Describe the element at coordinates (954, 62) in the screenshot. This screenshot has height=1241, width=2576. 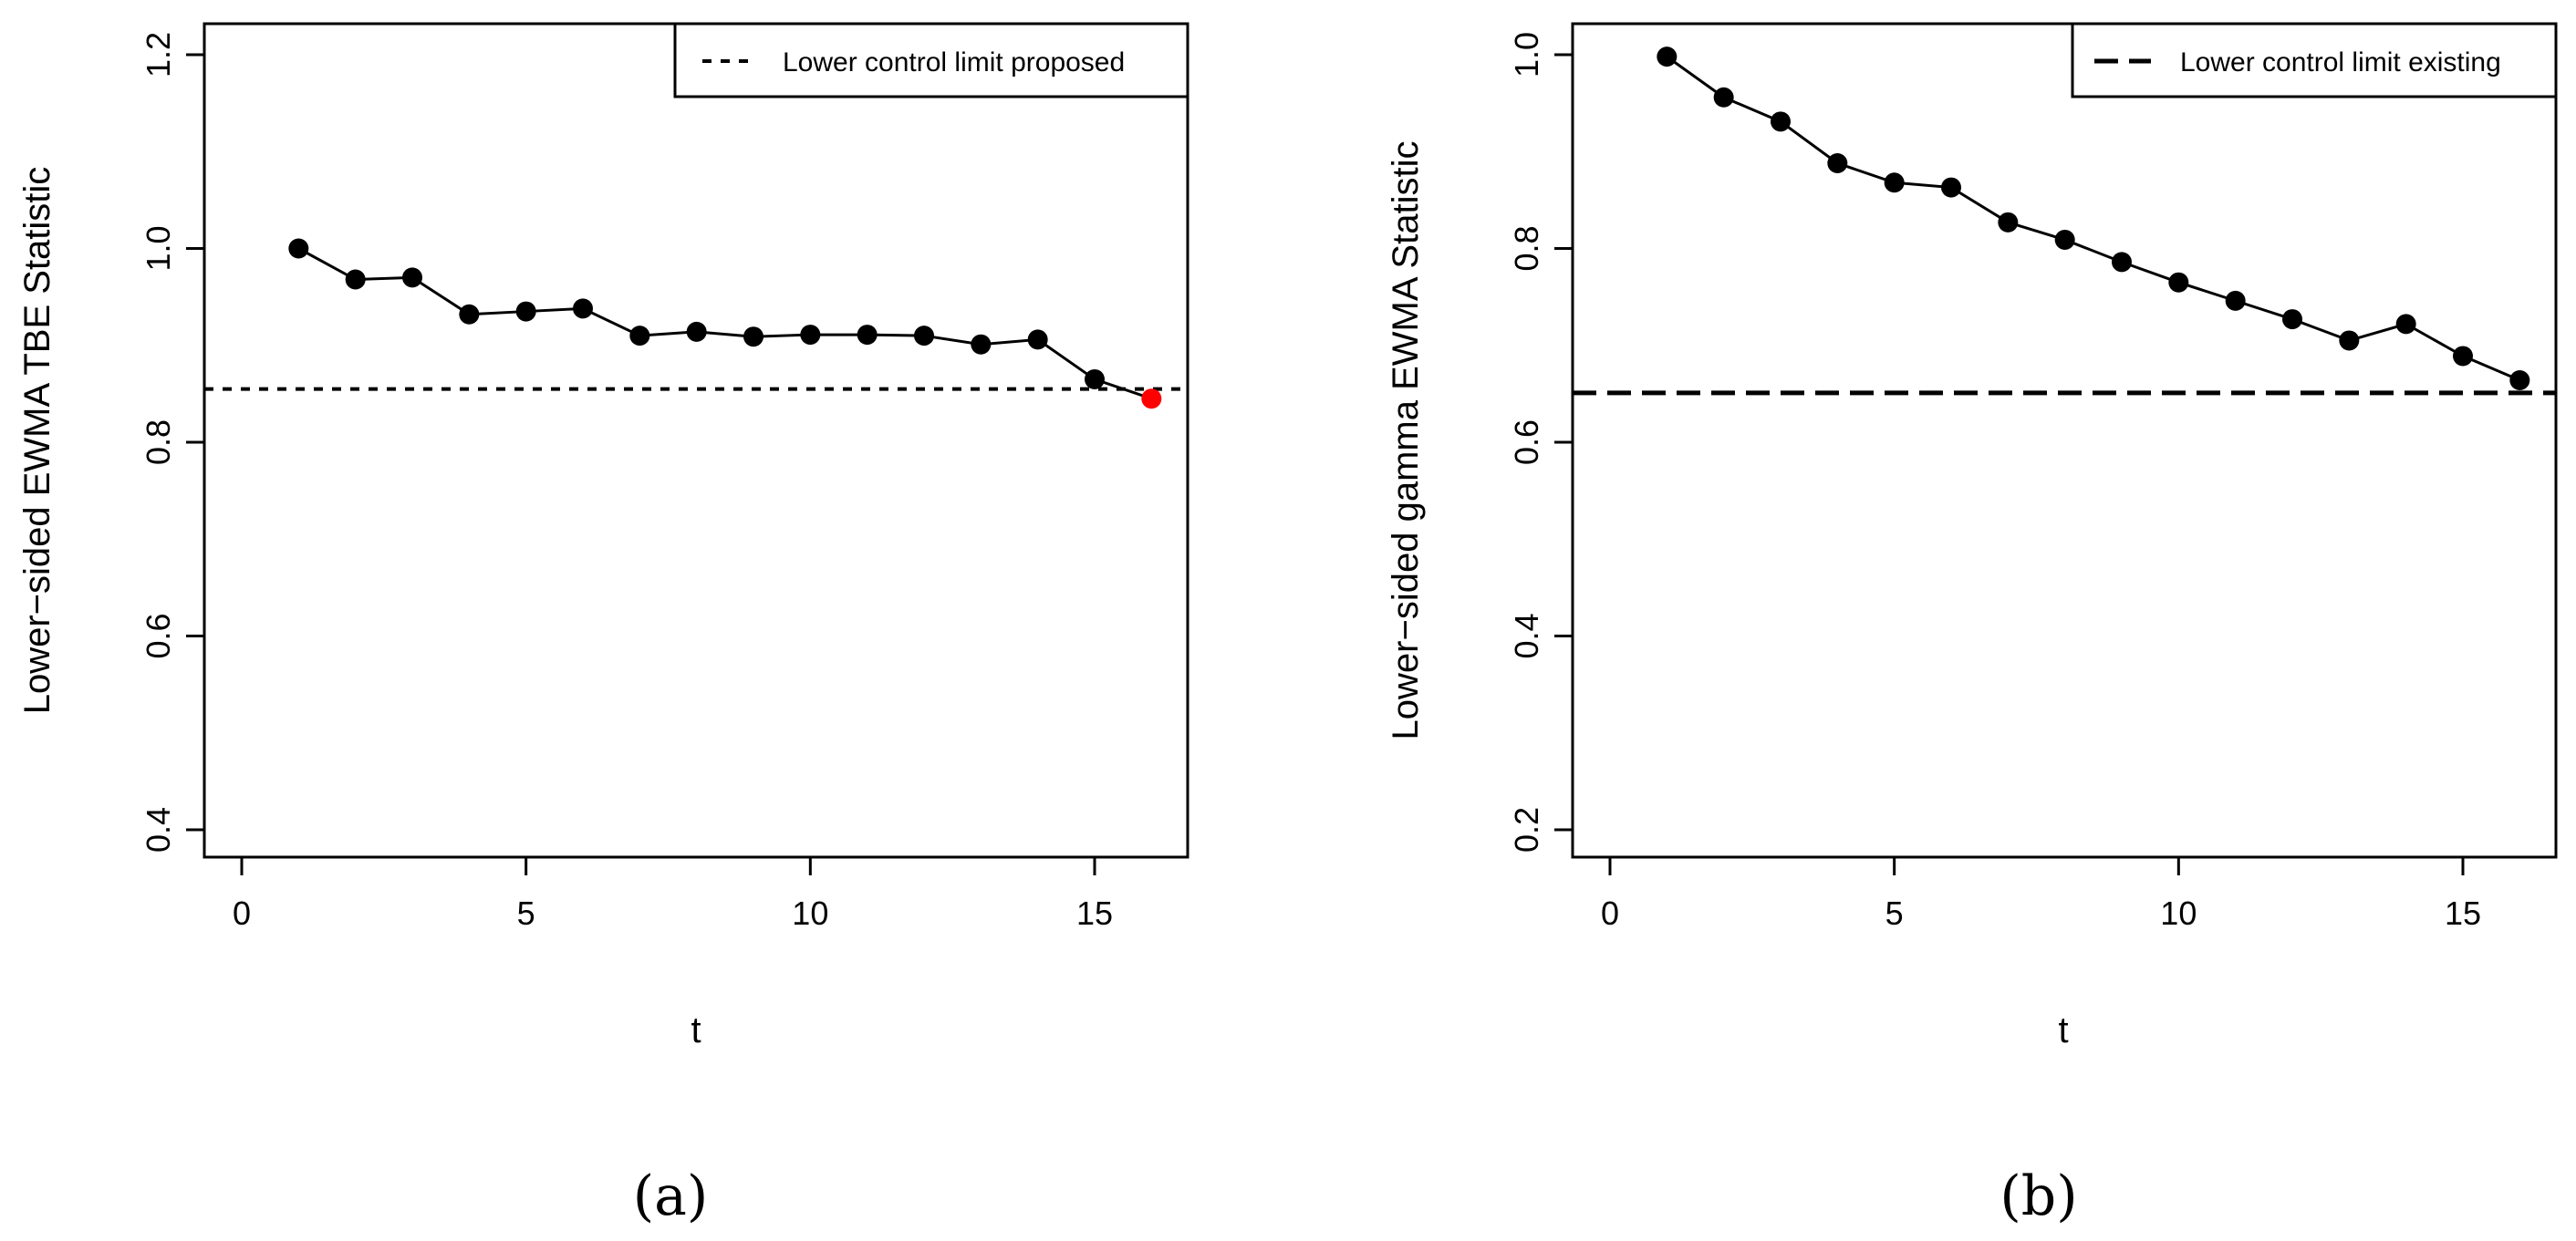
I see `legend-label-a: Lower control limit proposed` at that location.